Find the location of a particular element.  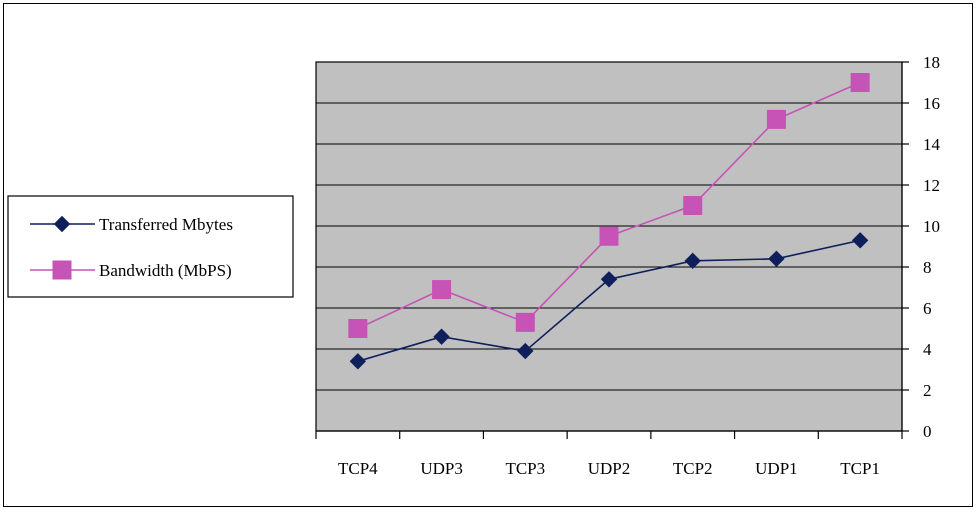

x-tick-label: UDP2 is located at coordinates (609, 468).